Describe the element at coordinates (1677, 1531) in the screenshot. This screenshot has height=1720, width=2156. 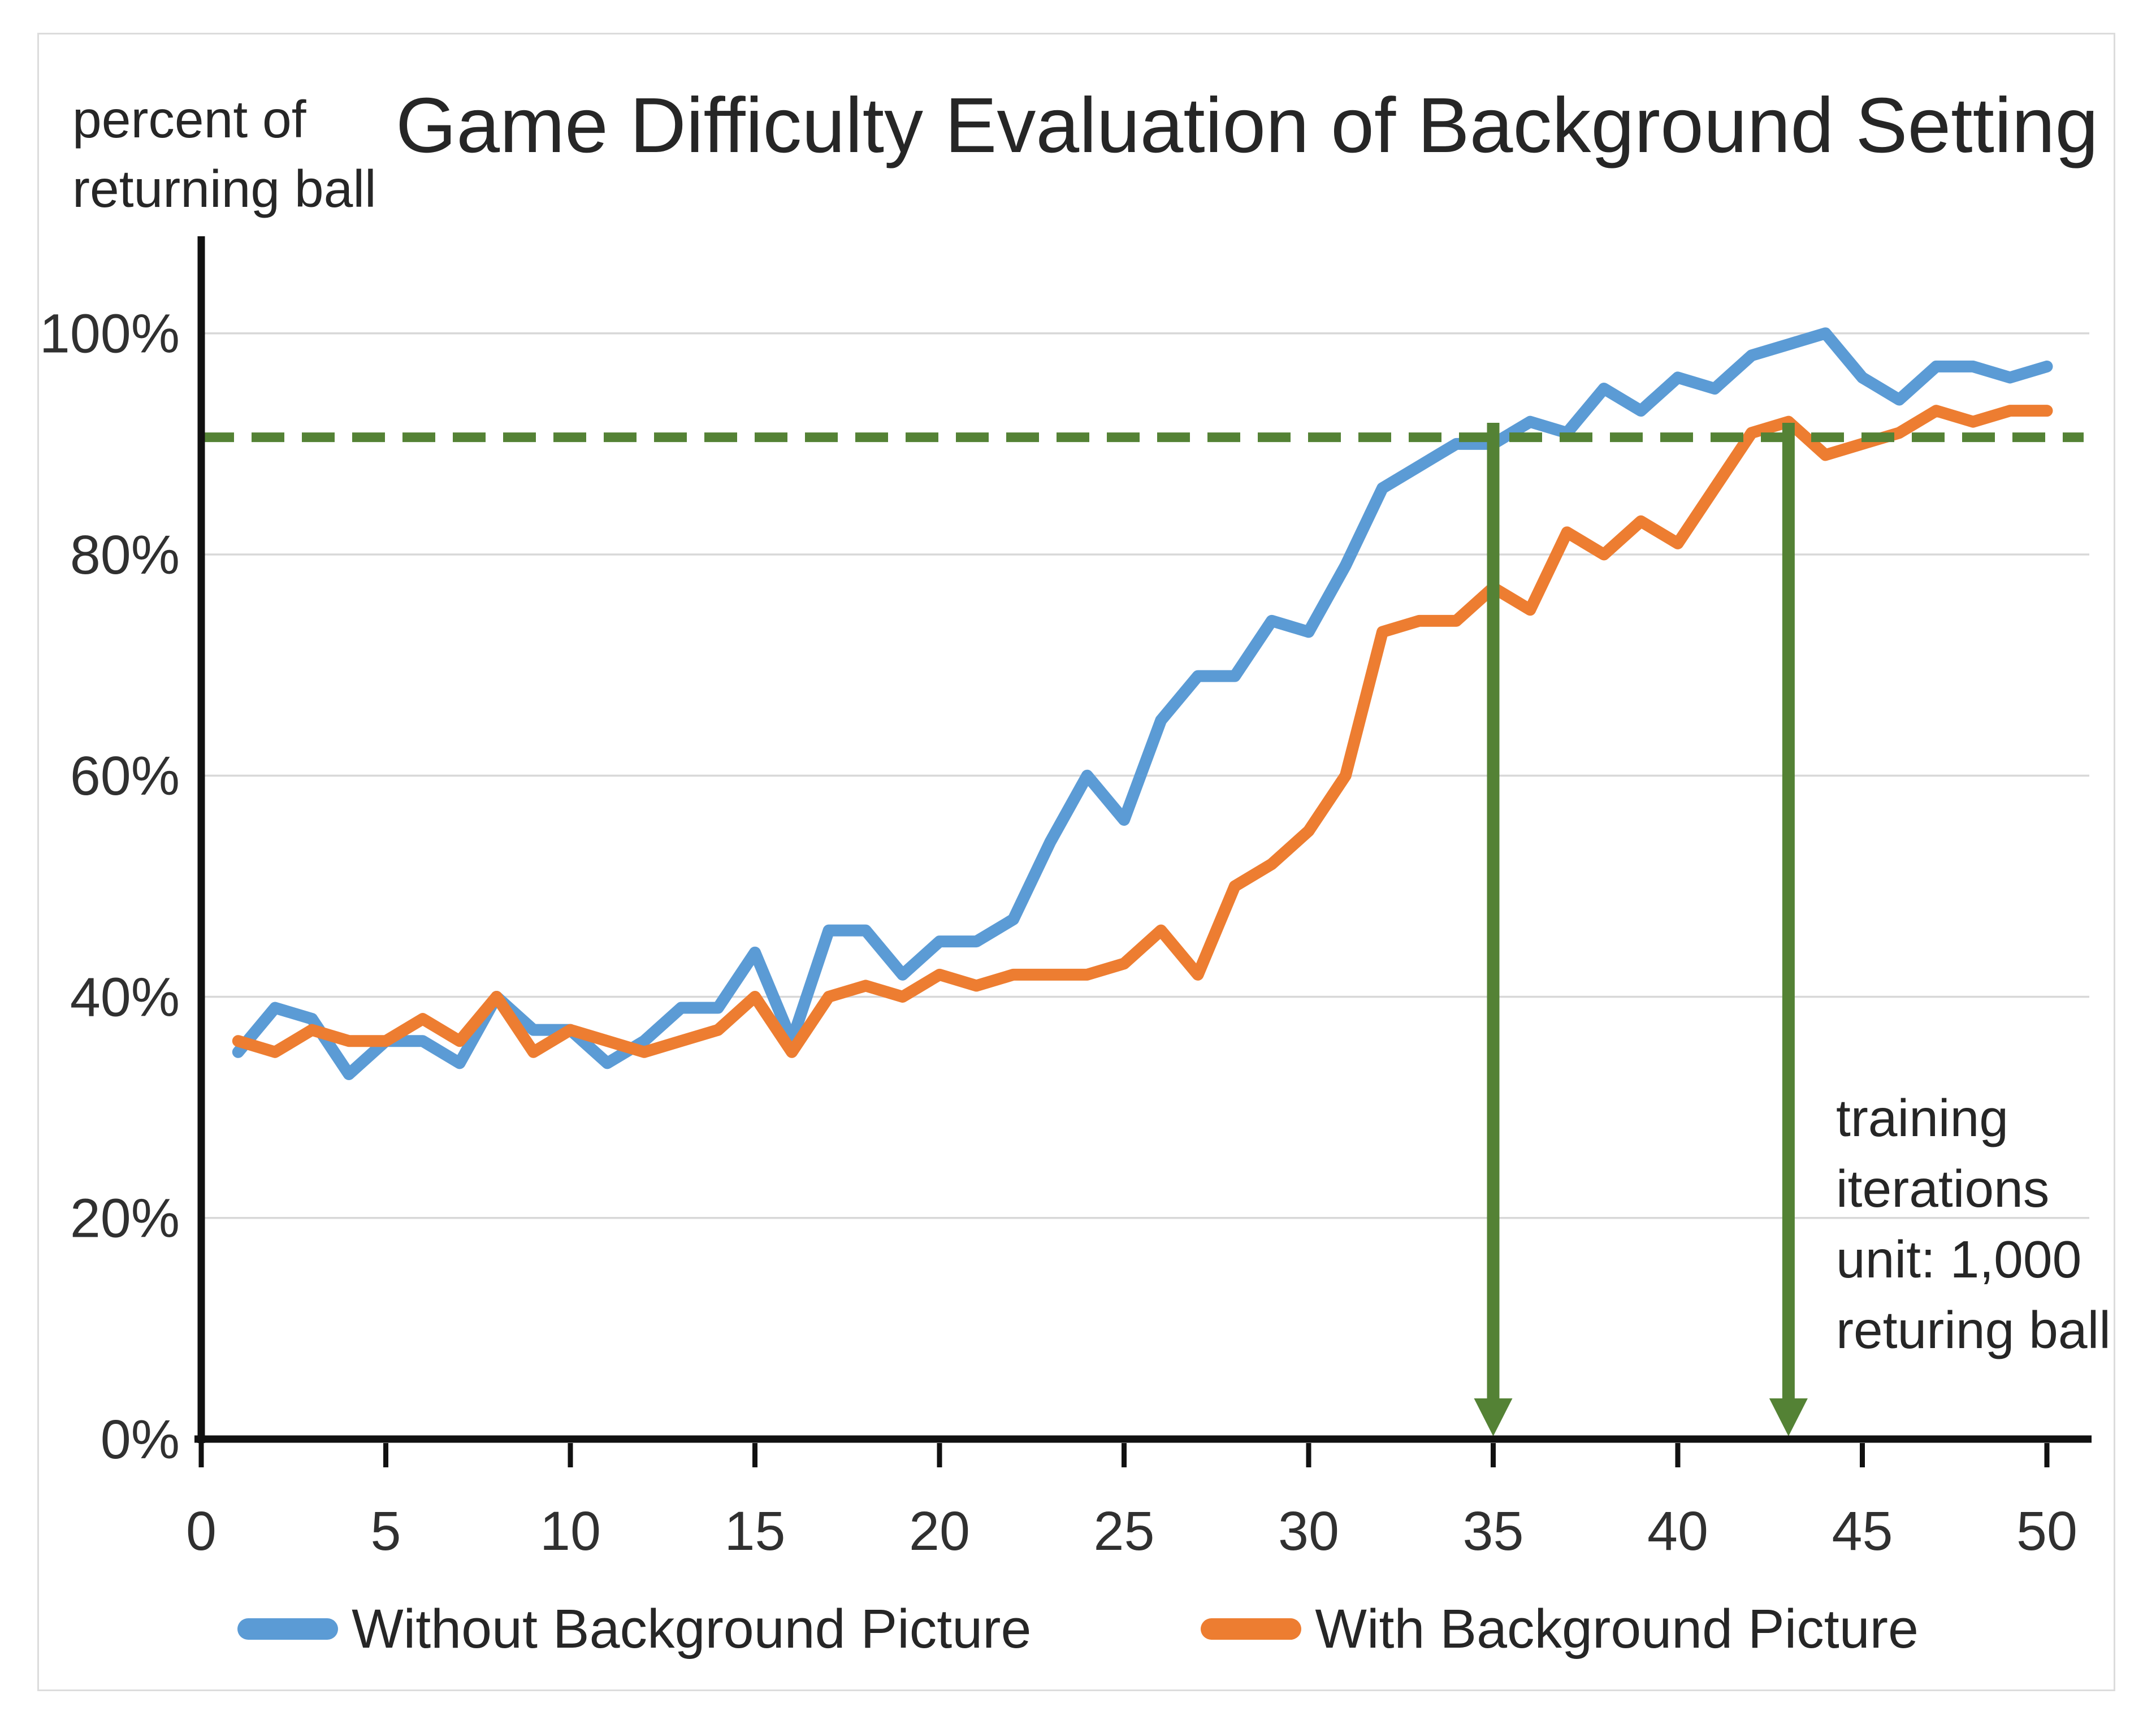
I see `x-tick-label-40: 40` at that location.